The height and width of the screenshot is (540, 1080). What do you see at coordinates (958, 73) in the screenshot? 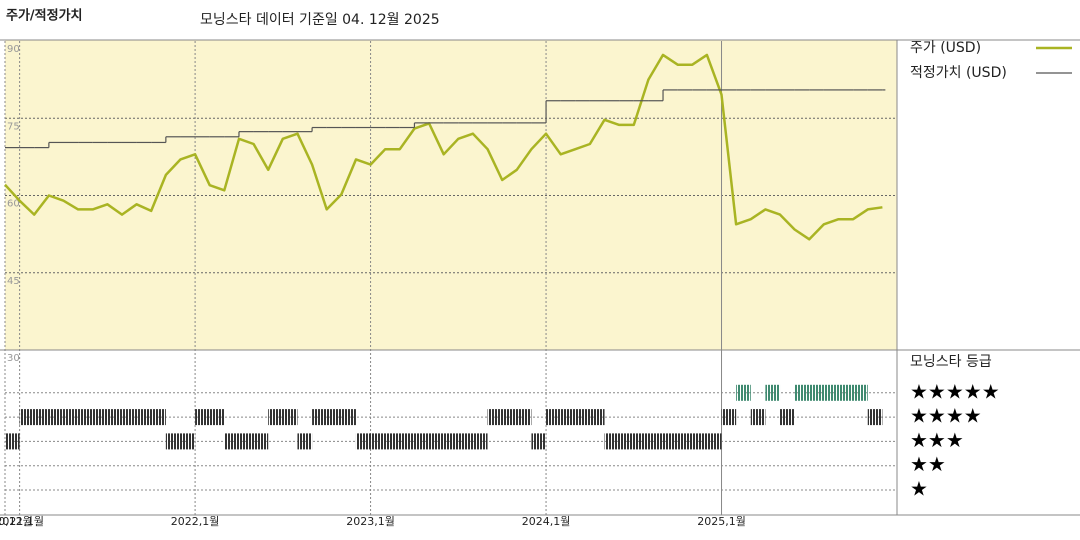
I see `legend-label: 적정가치 (USD)` at bounding box center [958, 73].